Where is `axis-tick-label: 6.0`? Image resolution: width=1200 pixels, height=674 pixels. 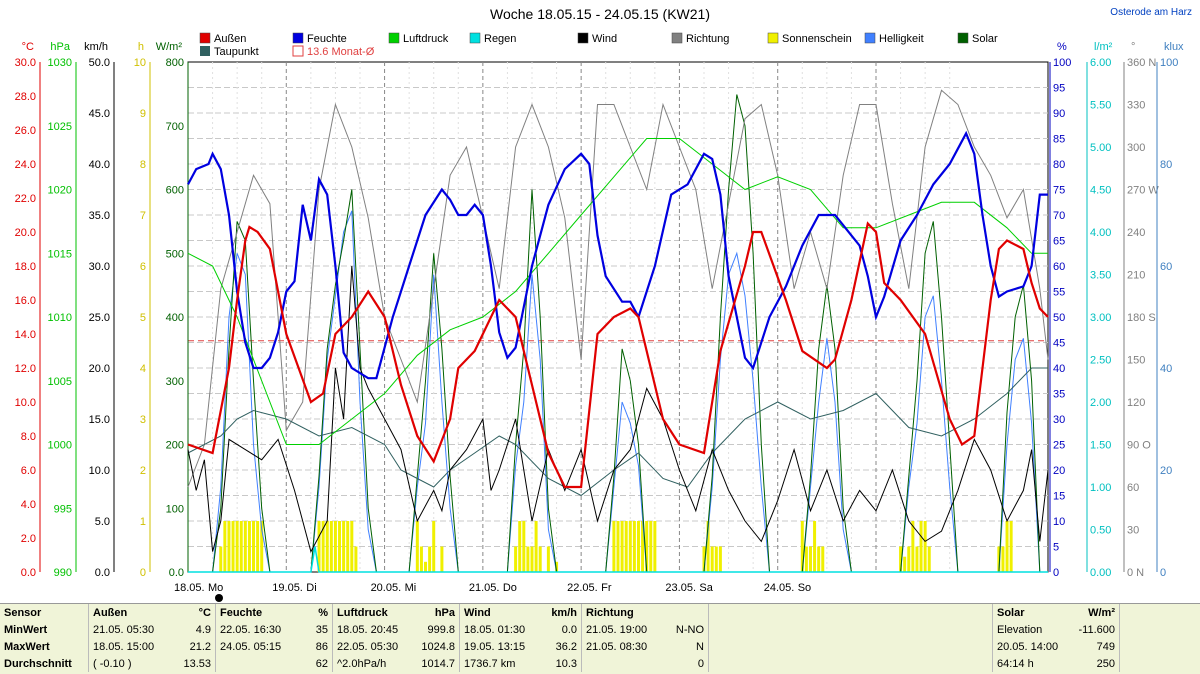 axis-tick-label: 6.0 is located at coordinates (28, 471).